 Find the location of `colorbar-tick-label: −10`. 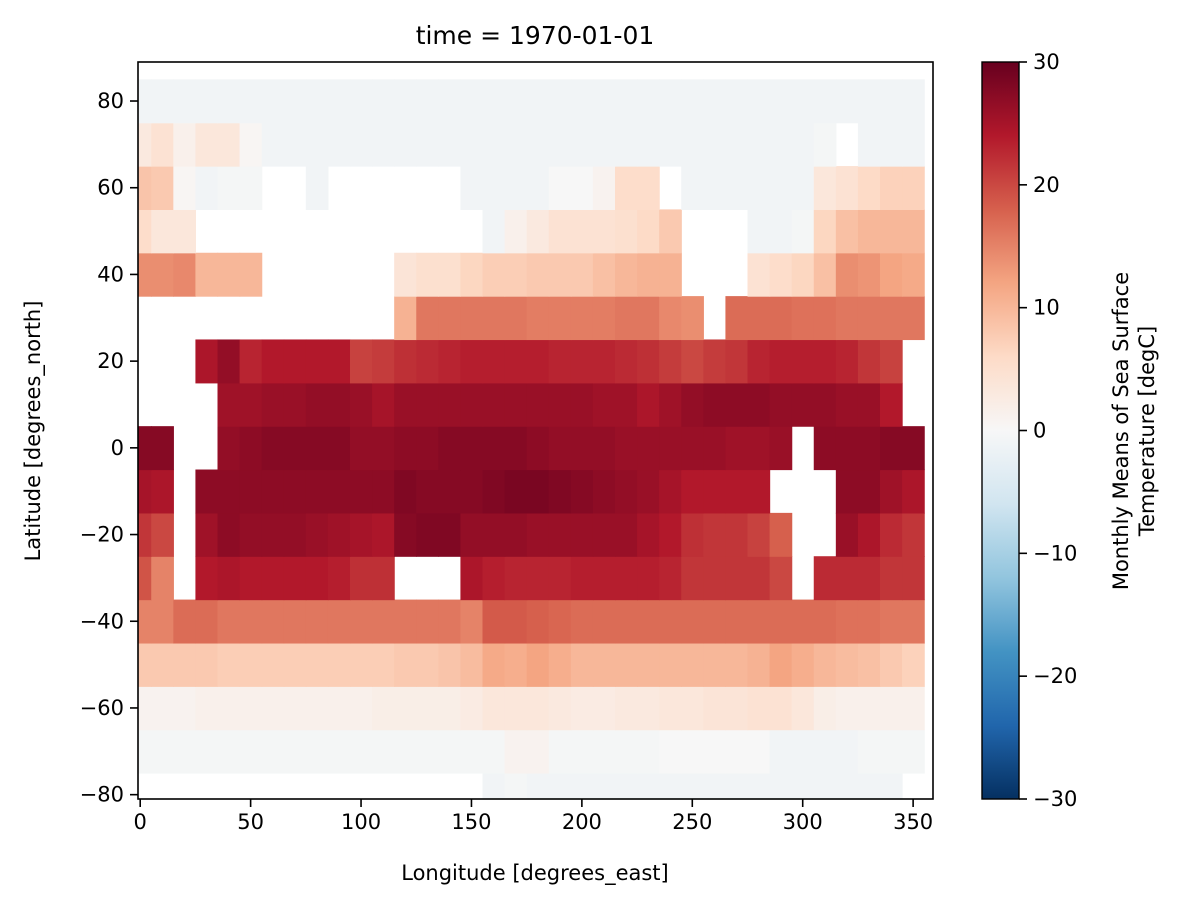

colorbar-tick-label: −10 is located at coordinates (1055, 553).